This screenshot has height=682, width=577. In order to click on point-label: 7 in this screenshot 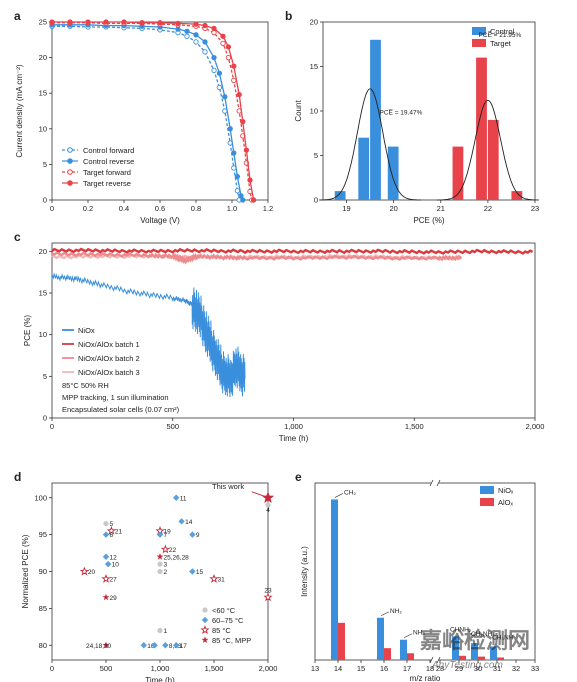, I will do `click(166, 535)`.